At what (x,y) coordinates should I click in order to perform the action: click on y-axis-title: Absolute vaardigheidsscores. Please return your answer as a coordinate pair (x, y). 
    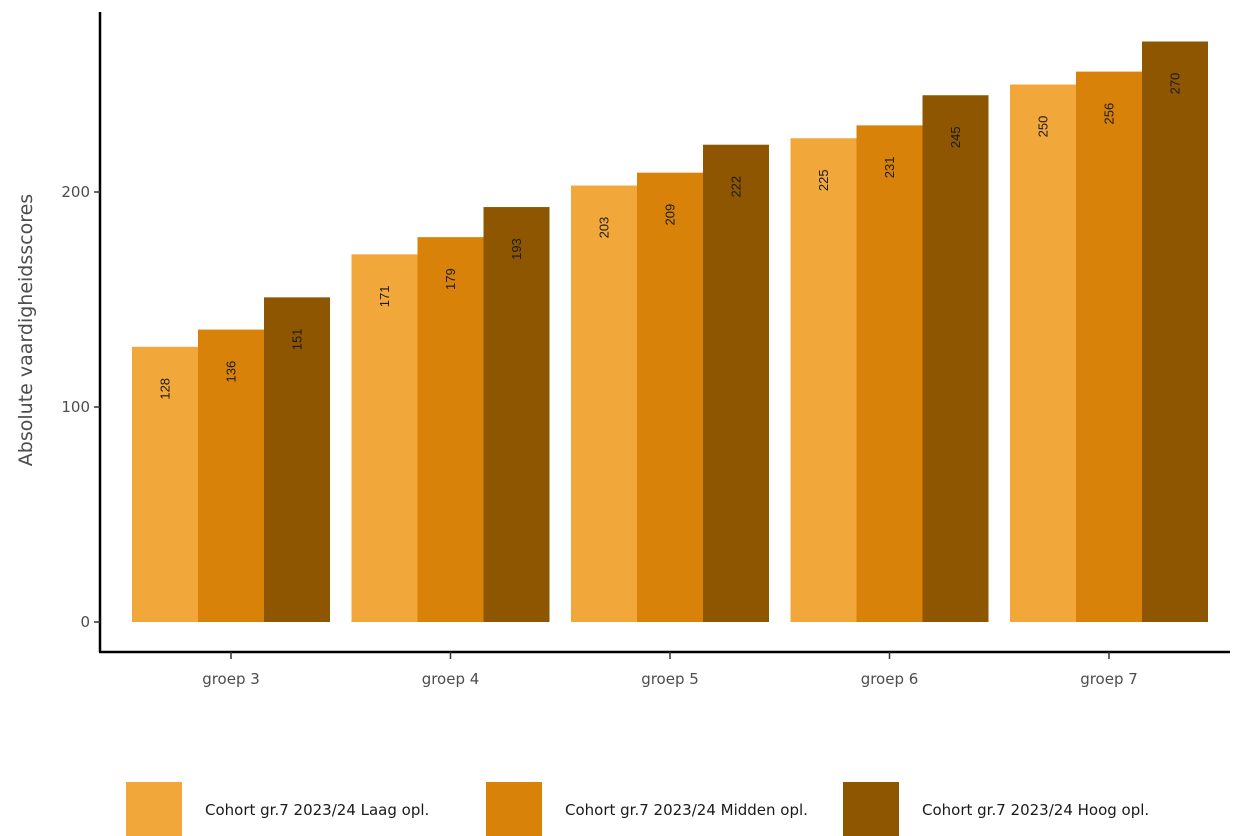
    Looking at the image, I should click on (26, 330).